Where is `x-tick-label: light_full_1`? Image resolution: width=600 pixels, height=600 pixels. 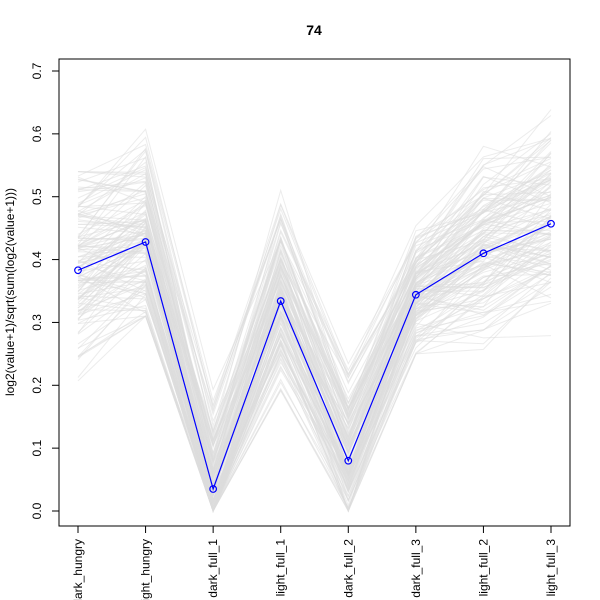
x-tick-label: light_full_1 is located at coordinates (281, 568).